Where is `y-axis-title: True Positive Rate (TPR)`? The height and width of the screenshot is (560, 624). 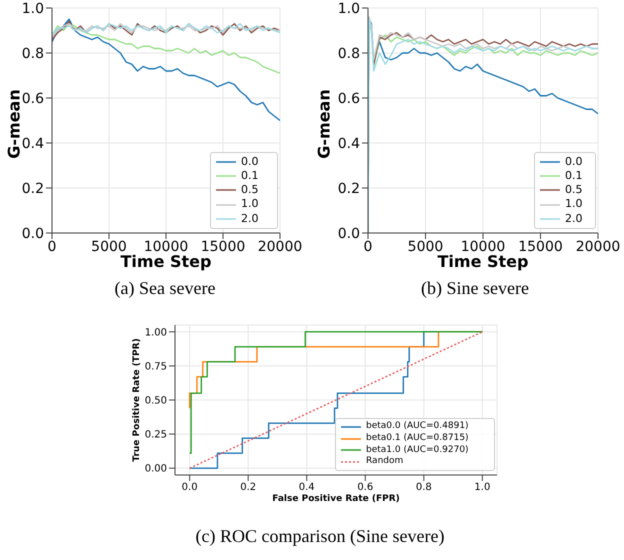 y-axis-title: True Positive Rate (TPR) is located at coordinates (137, 400).